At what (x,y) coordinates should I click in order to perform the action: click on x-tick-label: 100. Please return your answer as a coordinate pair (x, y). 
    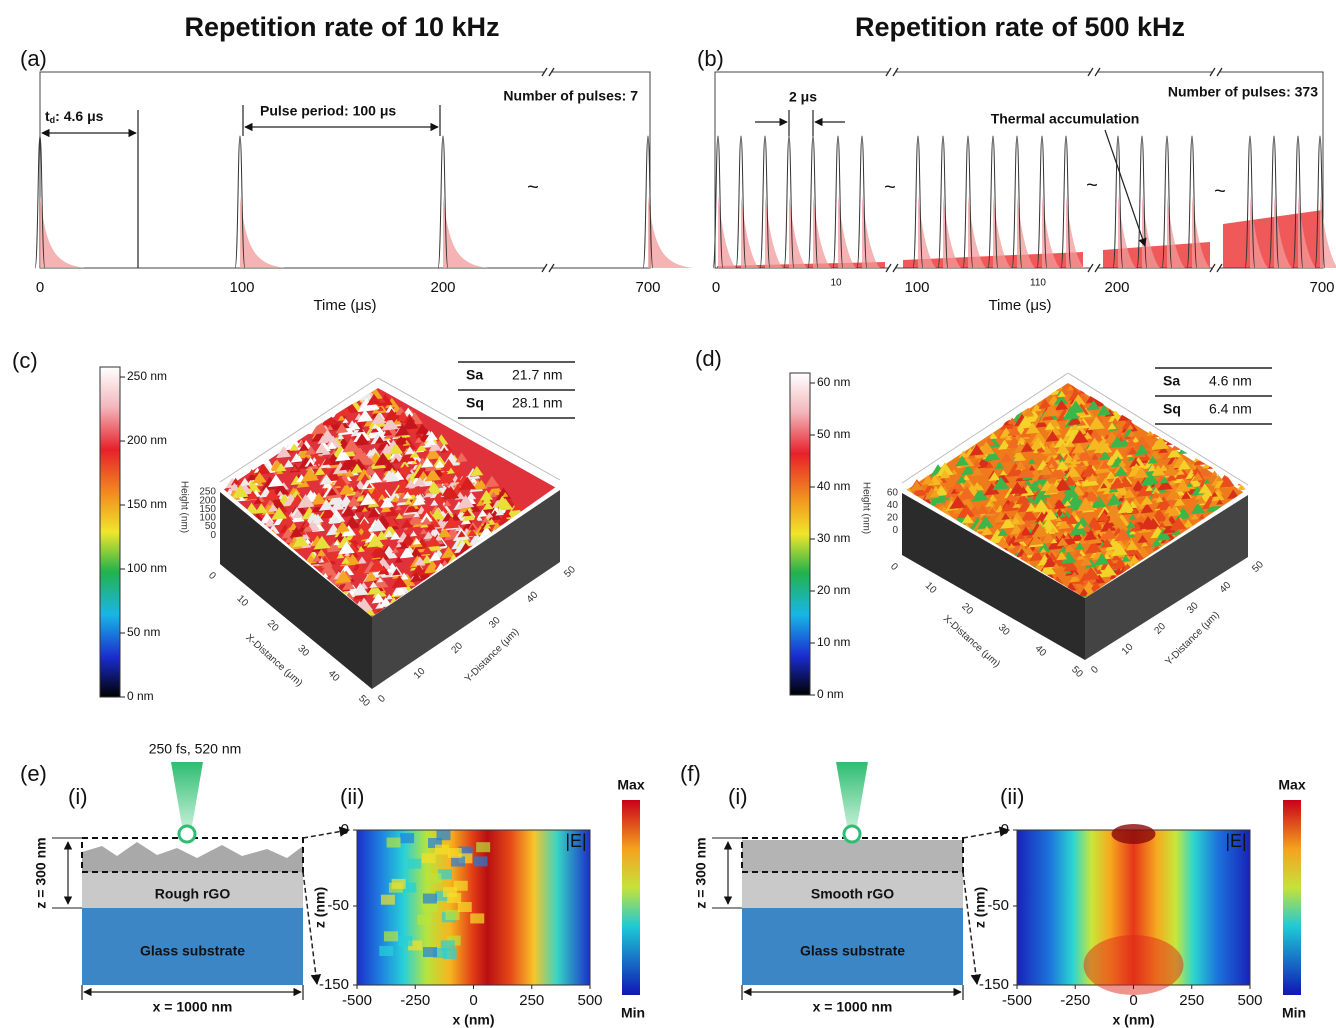
    Looking at the image, I should click on (916, 287).